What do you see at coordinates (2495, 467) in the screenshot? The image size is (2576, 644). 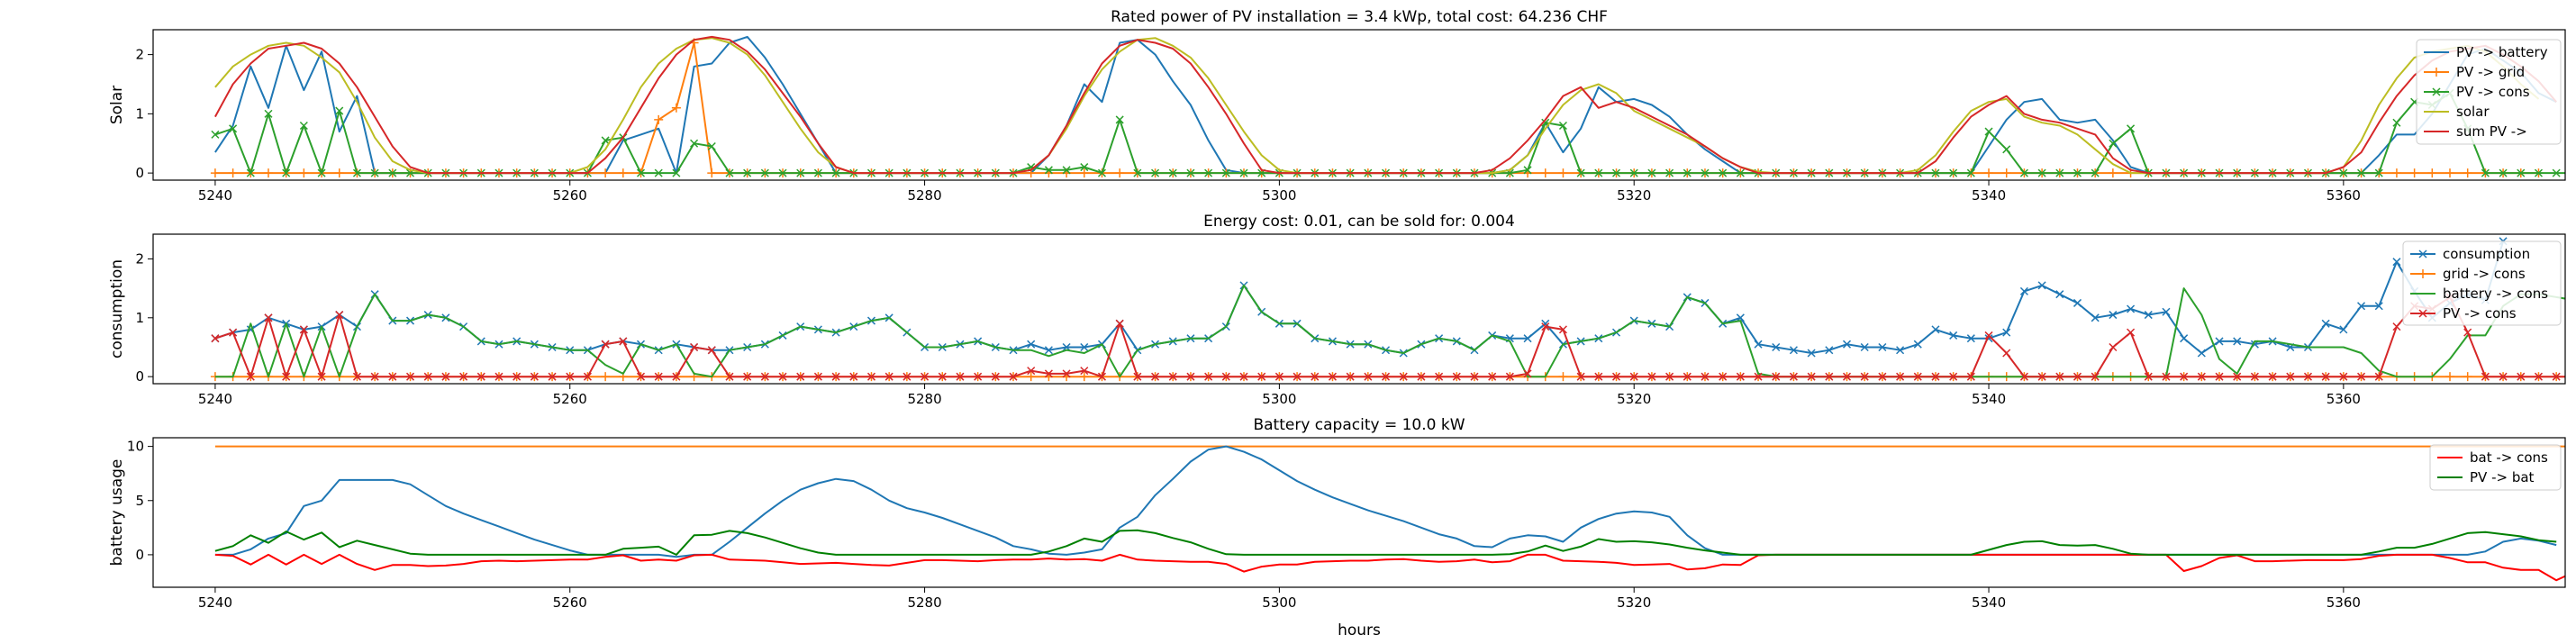 I see `legend: bat -> cons PV -> bat` at bounding box center [2495, 467].